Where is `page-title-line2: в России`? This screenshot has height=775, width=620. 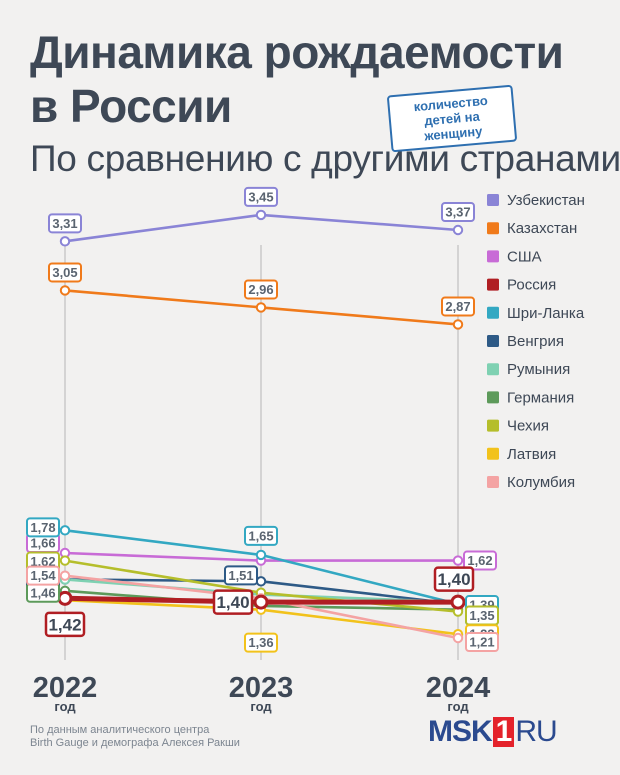
page-title-line2: в России is located at coordinates (131, 106).